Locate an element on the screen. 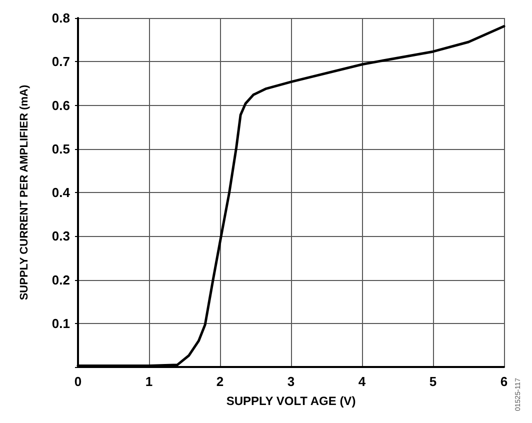 The image size is (532, 423). x-tick-label: 3 is located at coordinates (291, 381).